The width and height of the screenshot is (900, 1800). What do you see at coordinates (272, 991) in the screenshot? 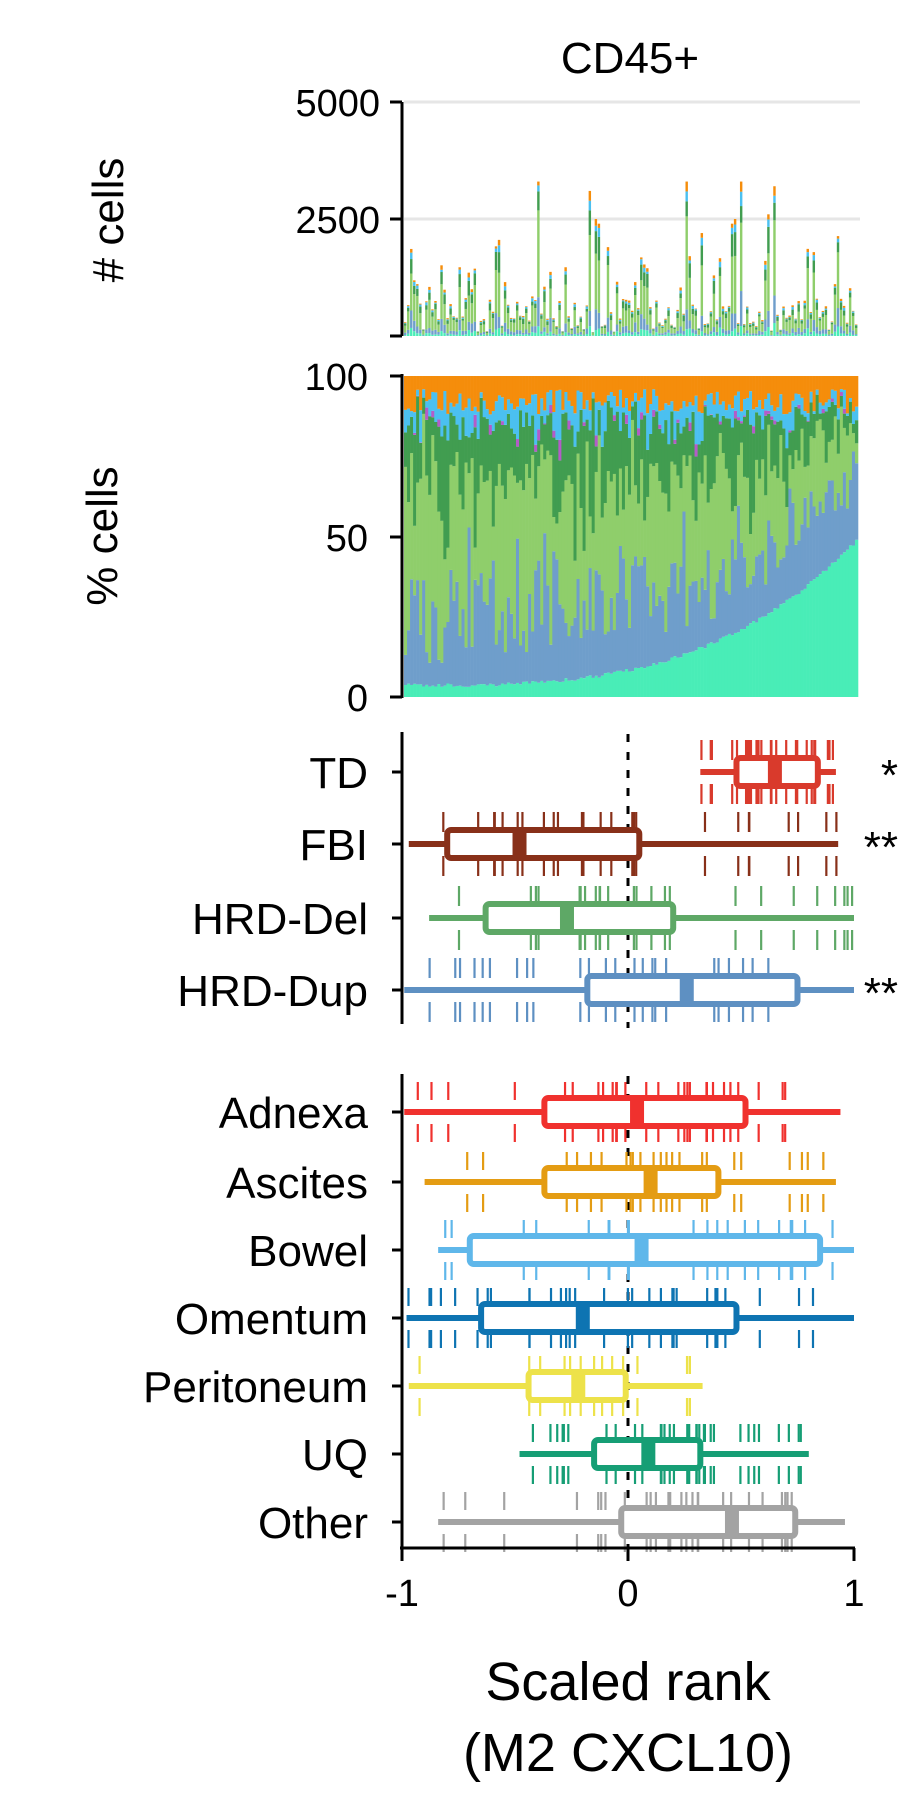
I see `genomic-category-label: HRD-Dup` at bounding box center [272, 991].